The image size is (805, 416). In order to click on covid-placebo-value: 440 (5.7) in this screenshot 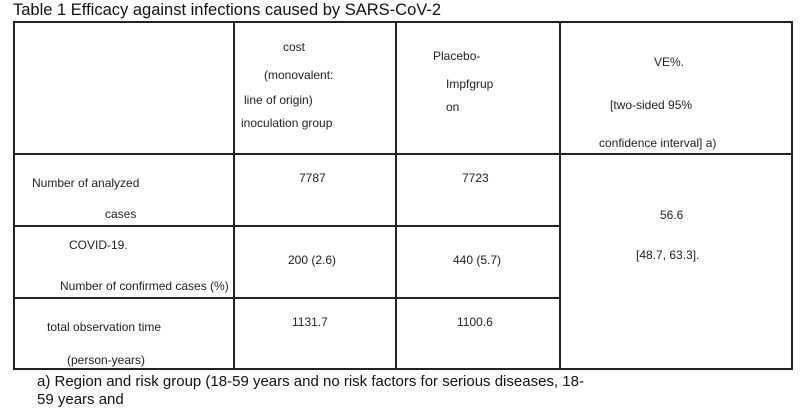, I will do `click(477, 260)`.